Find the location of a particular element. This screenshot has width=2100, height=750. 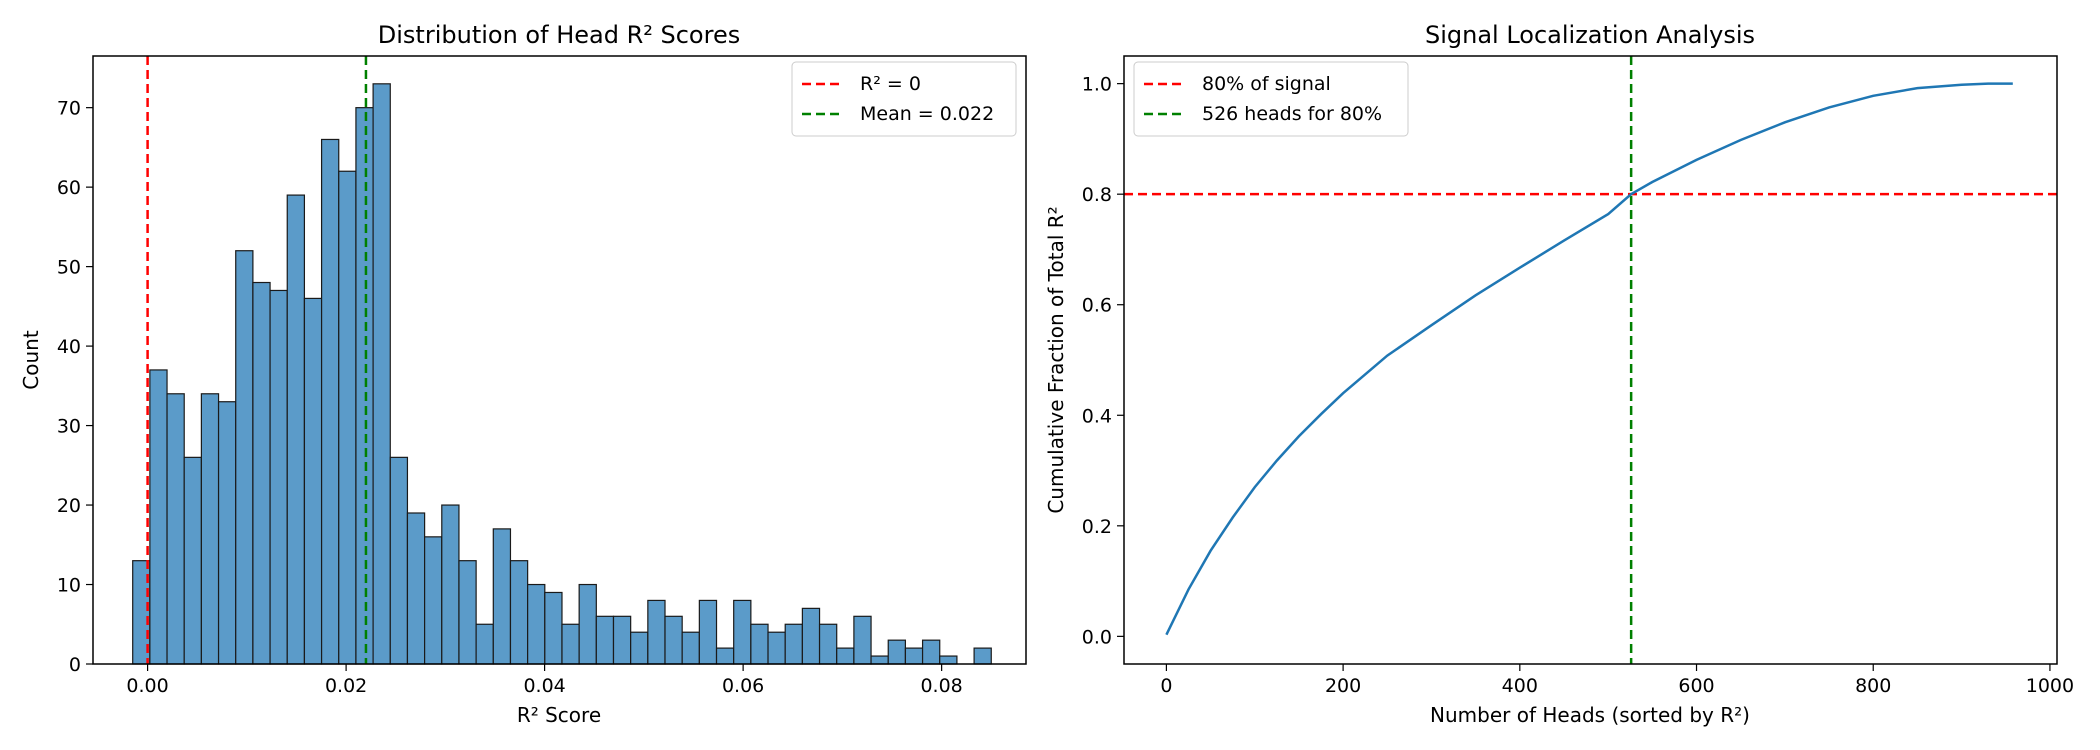

y-tick-label: 0.8 is located at coordinates (1097, 195).